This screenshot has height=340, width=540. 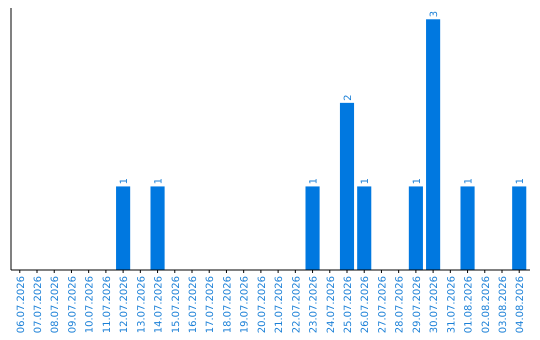 I want to click on data-label: 3, so click(x=434, y=14).